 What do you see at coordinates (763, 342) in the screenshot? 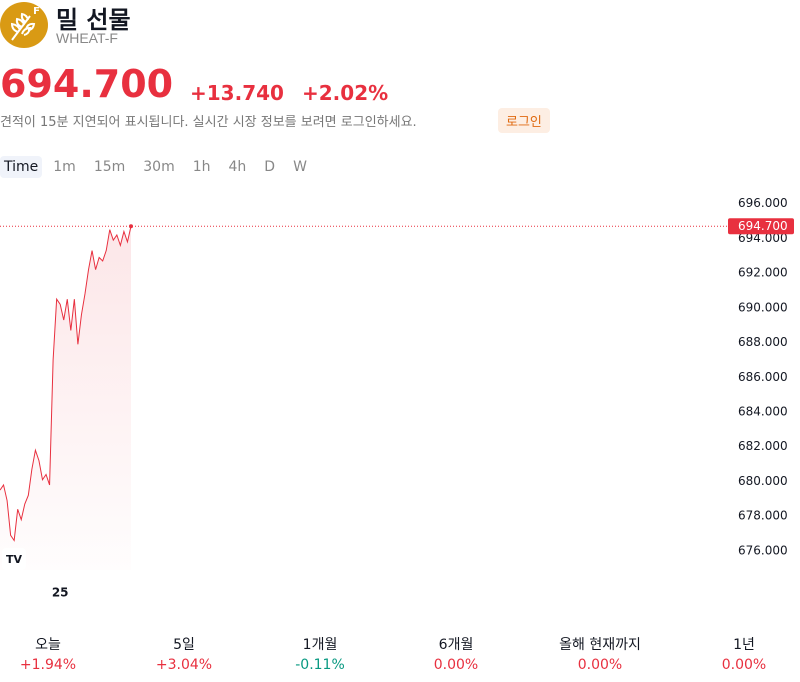
I see `y-tick-label: 688.000` at bounding box center [763, 342].